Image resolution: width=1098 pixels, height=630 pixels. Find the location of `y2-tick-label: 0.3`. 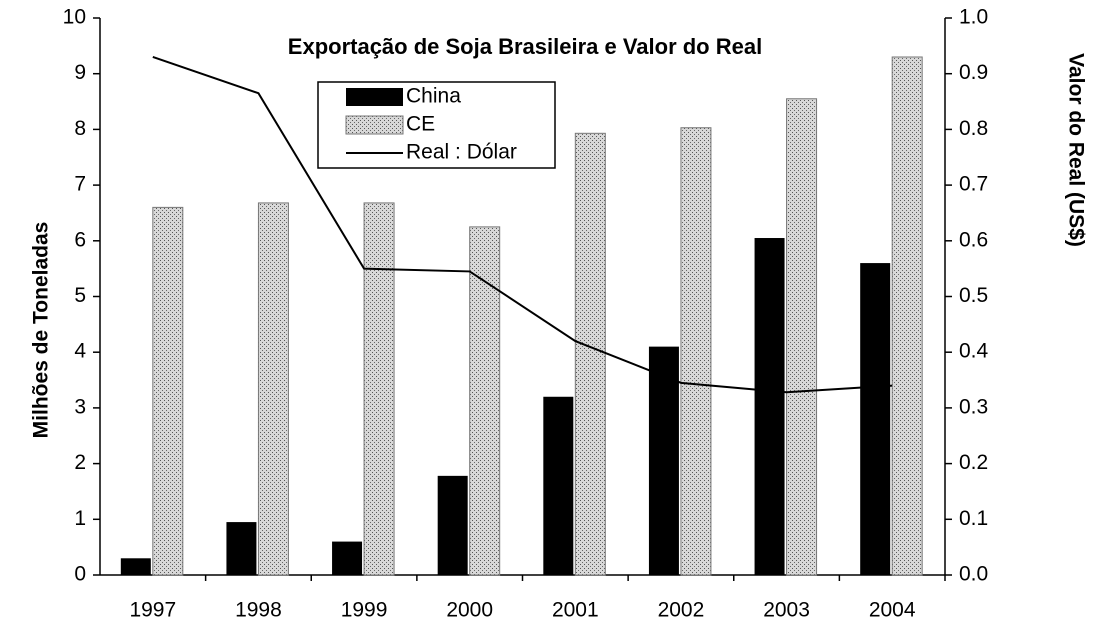

y2-tick-label: 0.3 is located at coordinates (973, 406).